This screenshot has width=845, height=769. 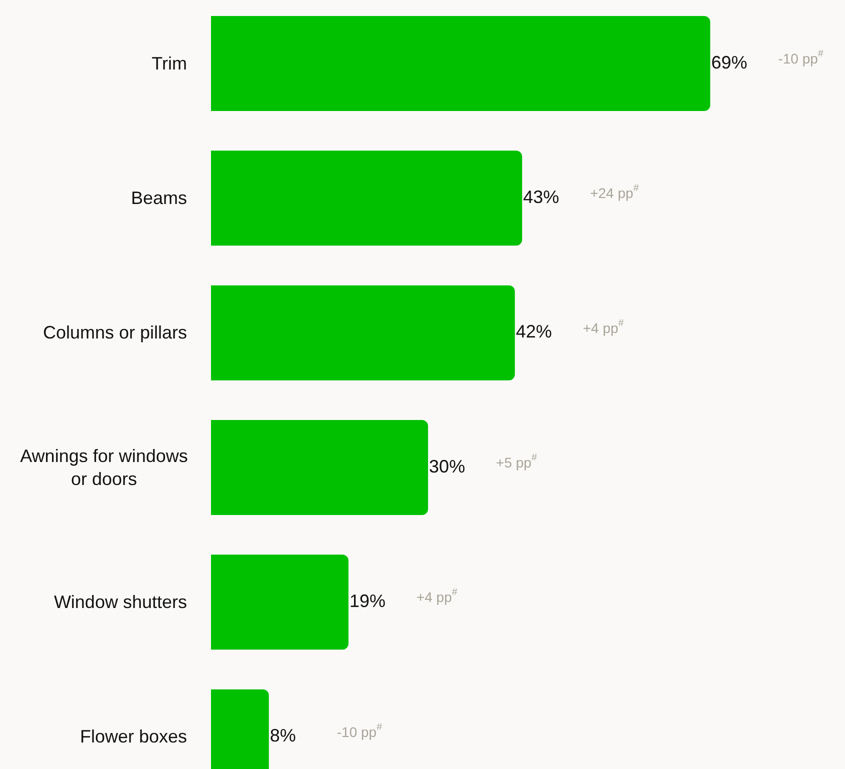 What do you see at coordinates (104, 467) in the screenshot?
I see `y-tick-label: Awnings for windows or doors` at bounding box center [104, 467].